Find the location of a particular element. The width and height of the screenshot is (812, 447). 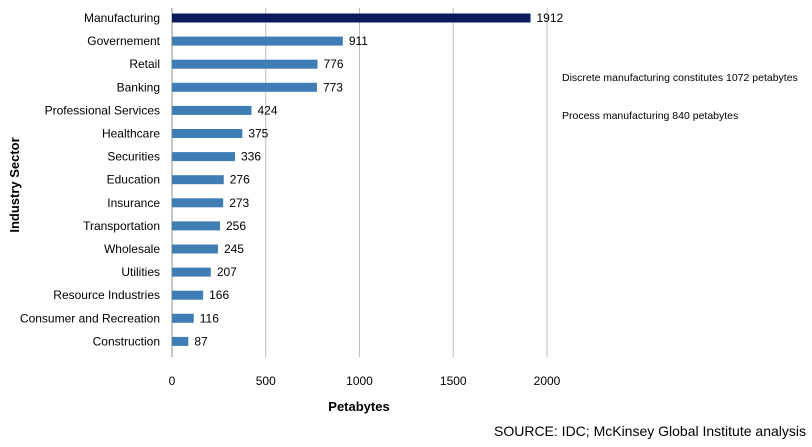

x-tick-label: 1000 is located at coordinates (359, 381).